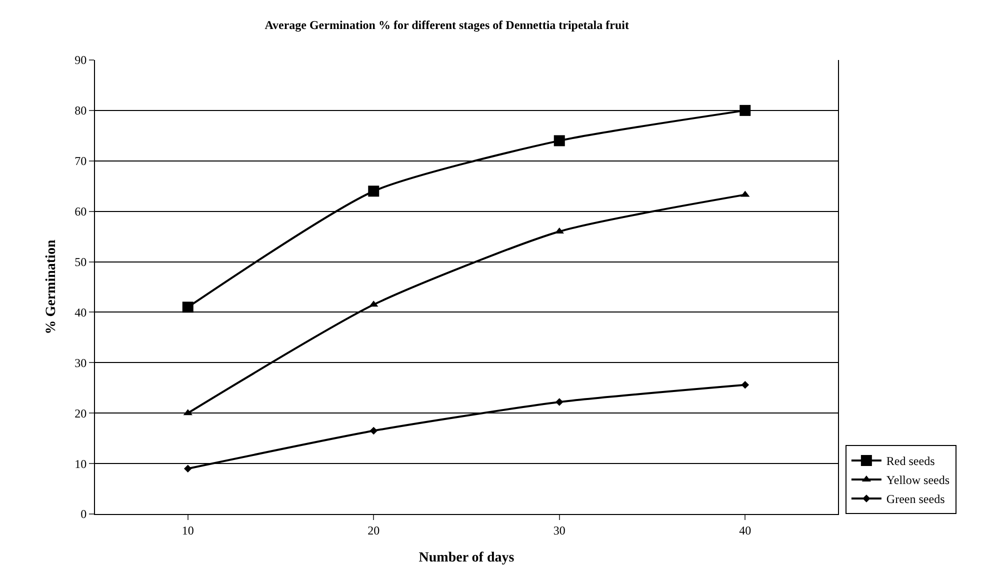  Describe the element at coordinates (80, 261) in the screenshot. I see `y-tick-label: 50` at that location.